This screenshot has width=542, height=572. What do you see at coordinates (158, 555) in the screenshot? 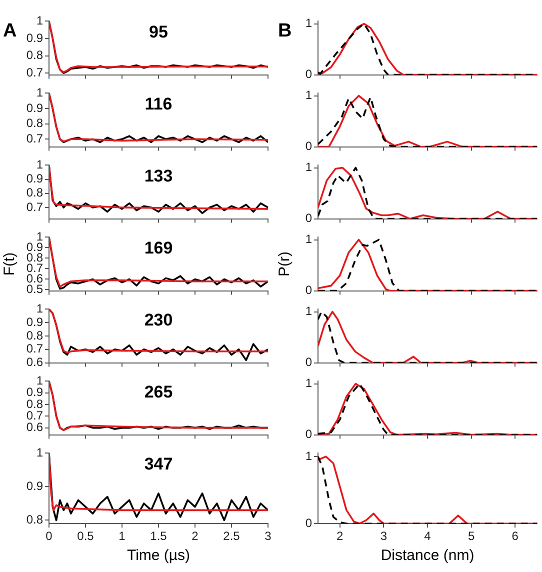
I see `x-axis-title: Time (µs)` at bounding box center [158, 555].